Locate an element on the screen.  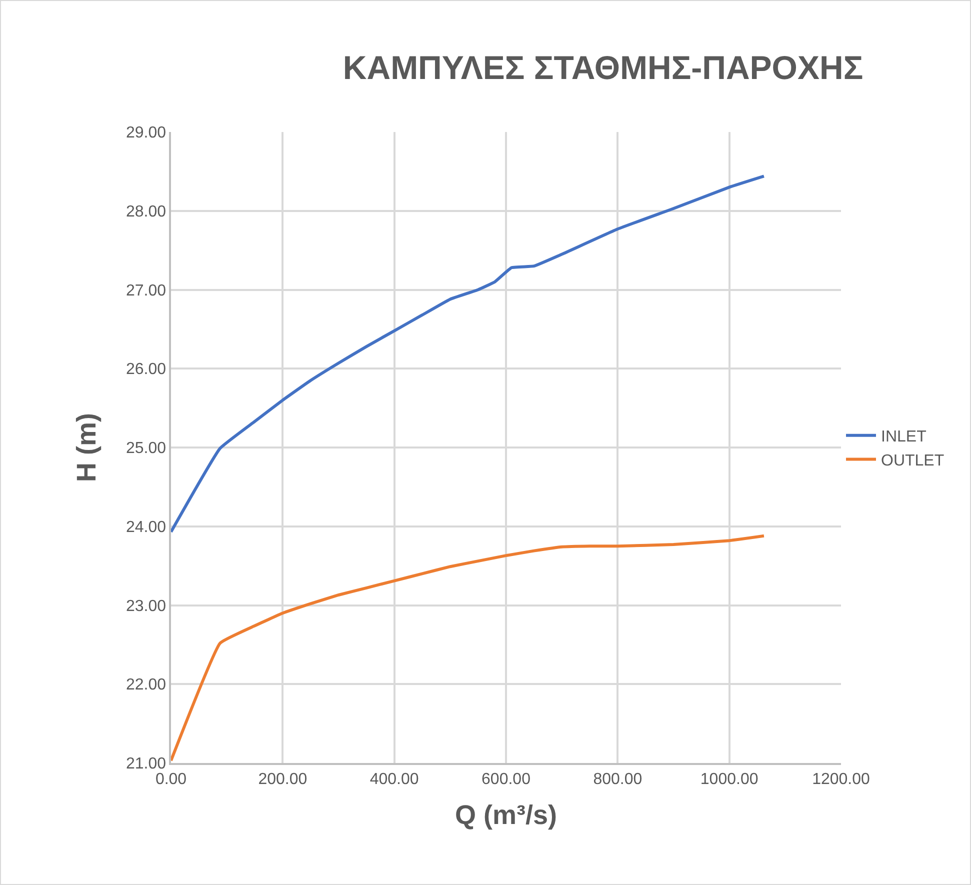
y-tick-label: 29.00 is located at coordinates (146, 133).